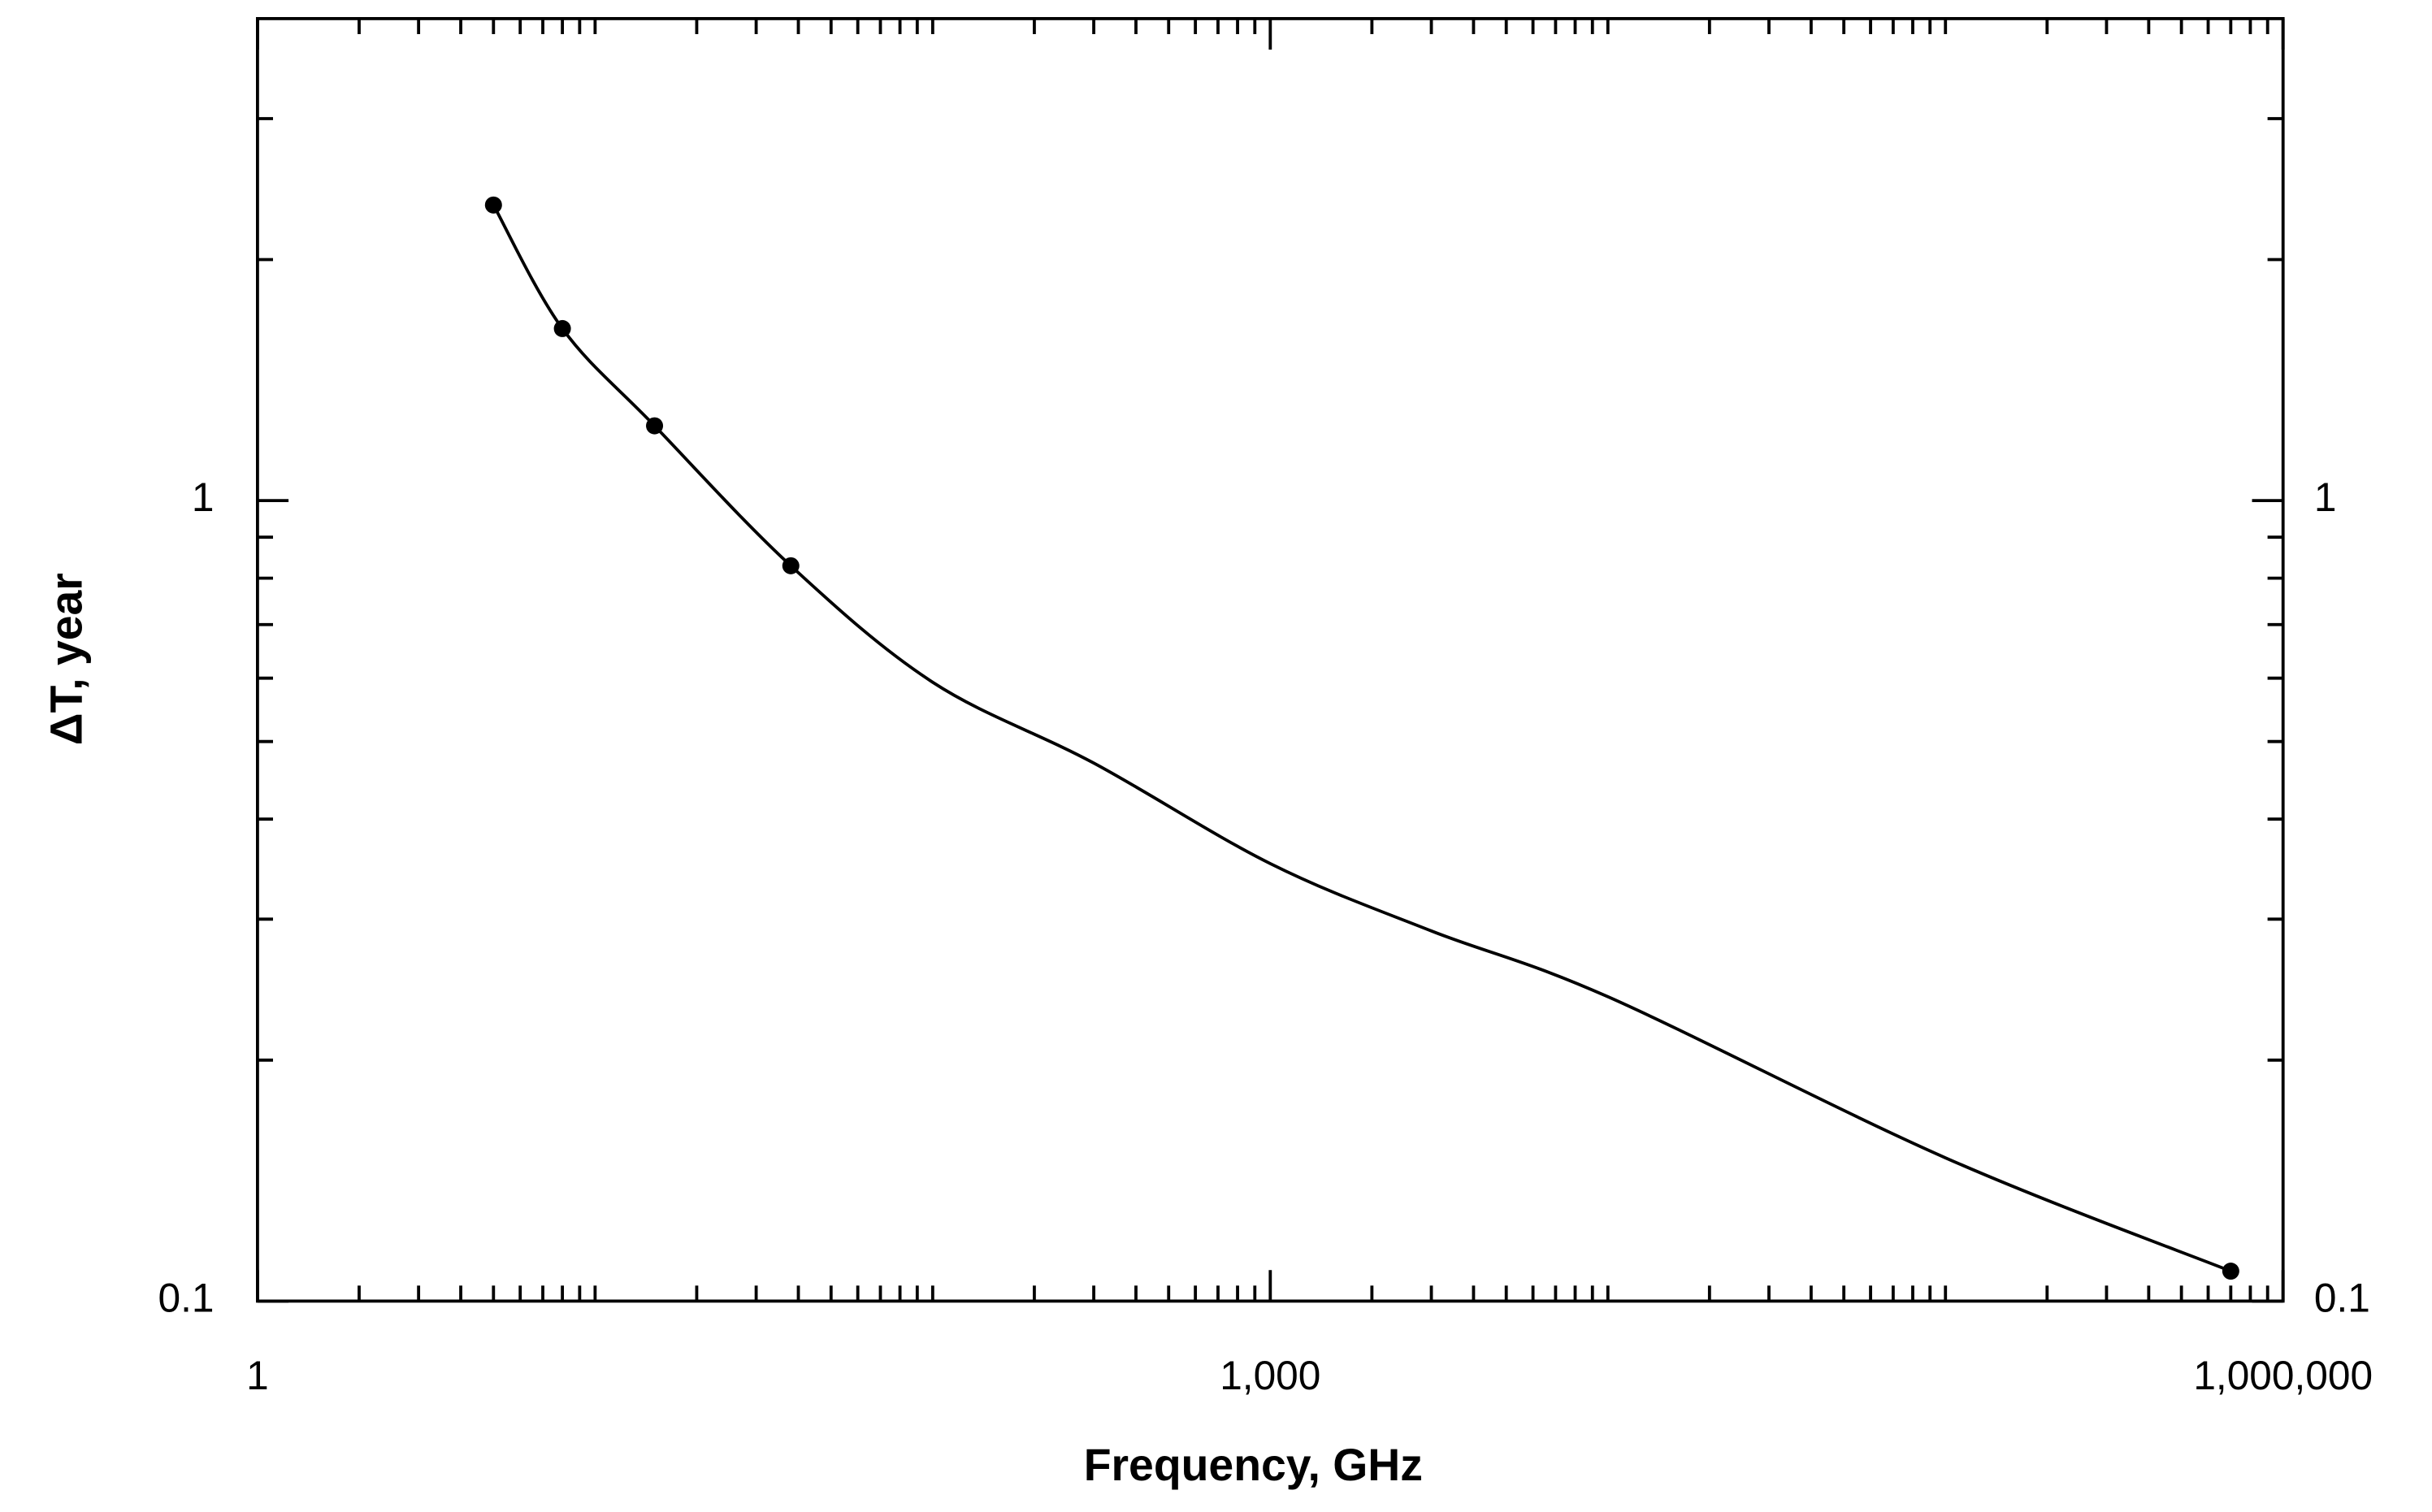 Image resolution: width=2432 pixels, height=1512 pixels. I want to click on x-tick-label: 1, so click(257, 1376).